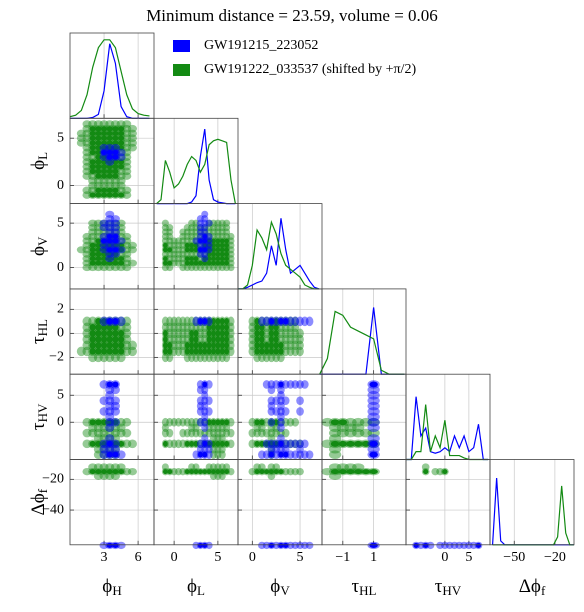 The height and width of the screenshot is (612, 584). I want to click on x-tick-label: 6, so click(138, 557).